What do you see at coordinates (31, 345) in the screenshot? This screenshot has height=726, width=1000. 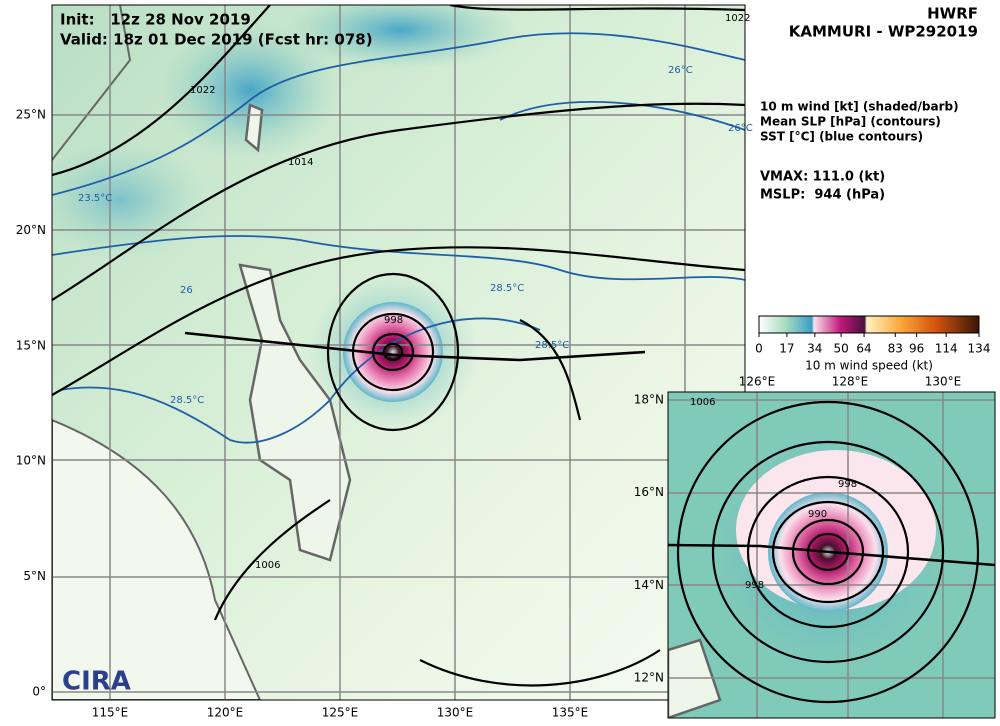 I see `latitude-label: 15°N` at bounding box center [31, 345].